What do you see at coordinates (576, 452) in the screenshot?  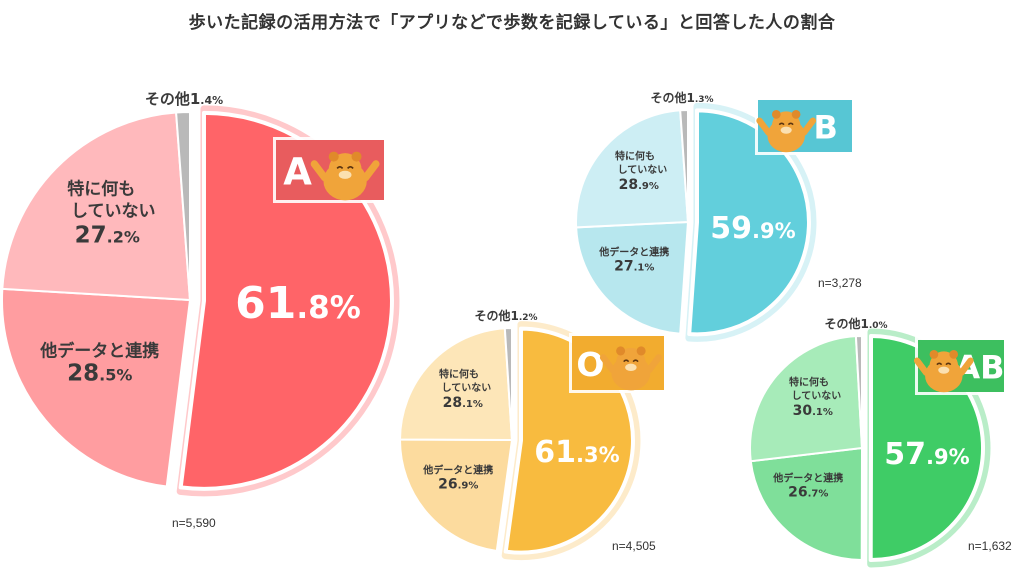 I see `label-main-percent: 61.3%` at bounding box center [576, 452].